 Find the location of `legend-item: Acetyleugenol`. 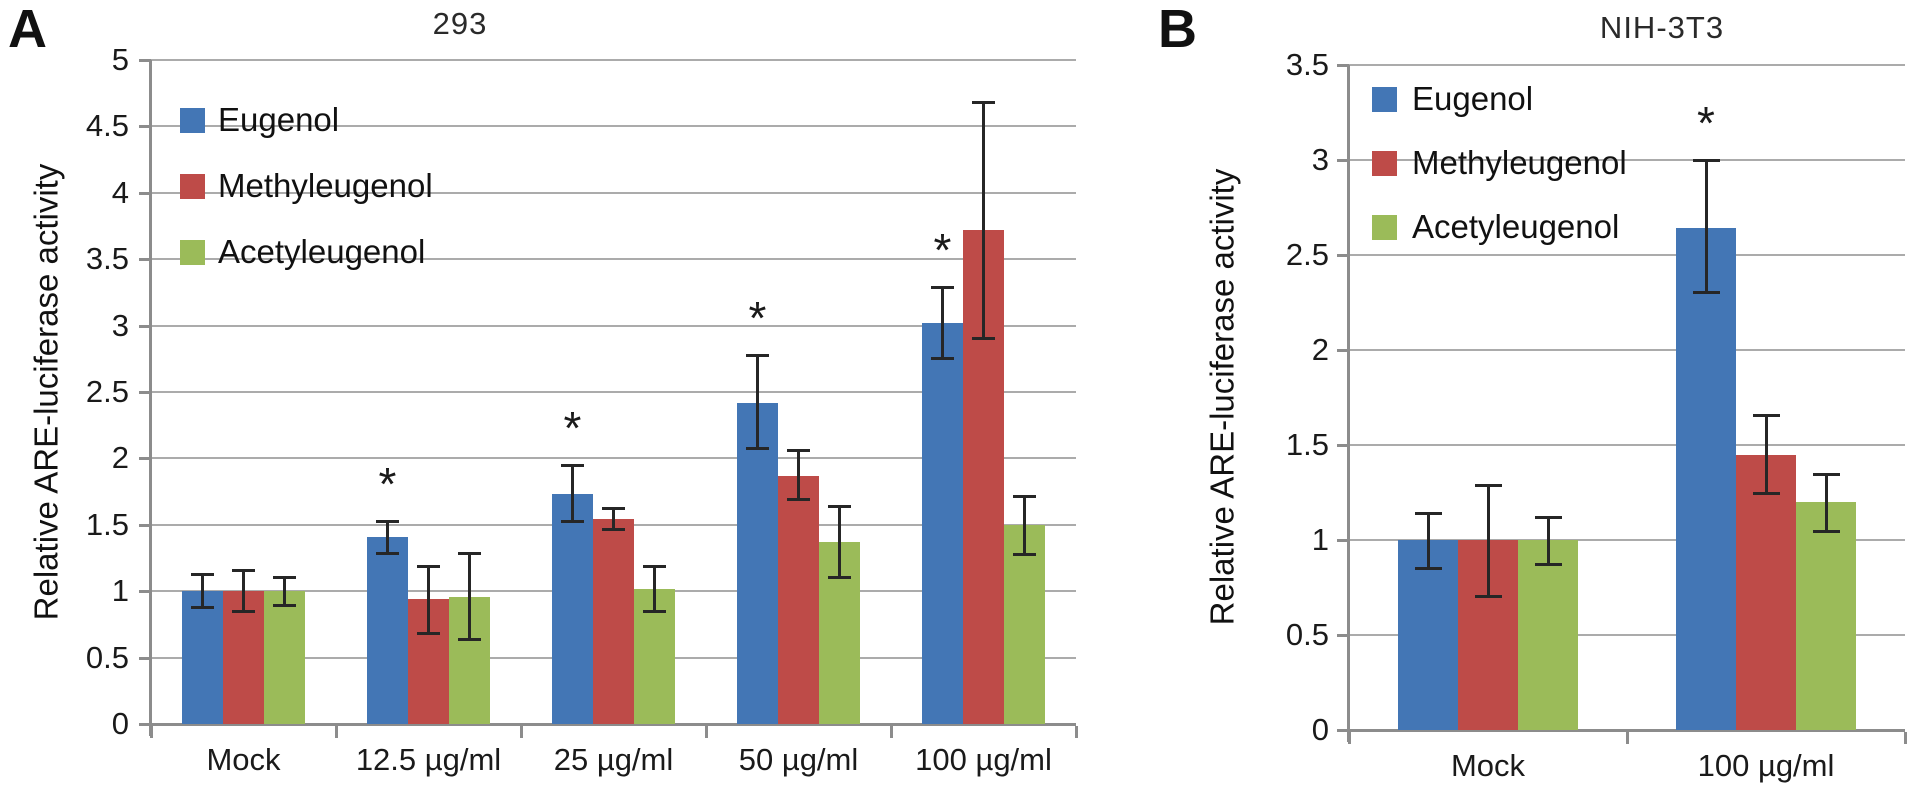

legend-item: Acetyleugenol is located at coordinates (345, 252).